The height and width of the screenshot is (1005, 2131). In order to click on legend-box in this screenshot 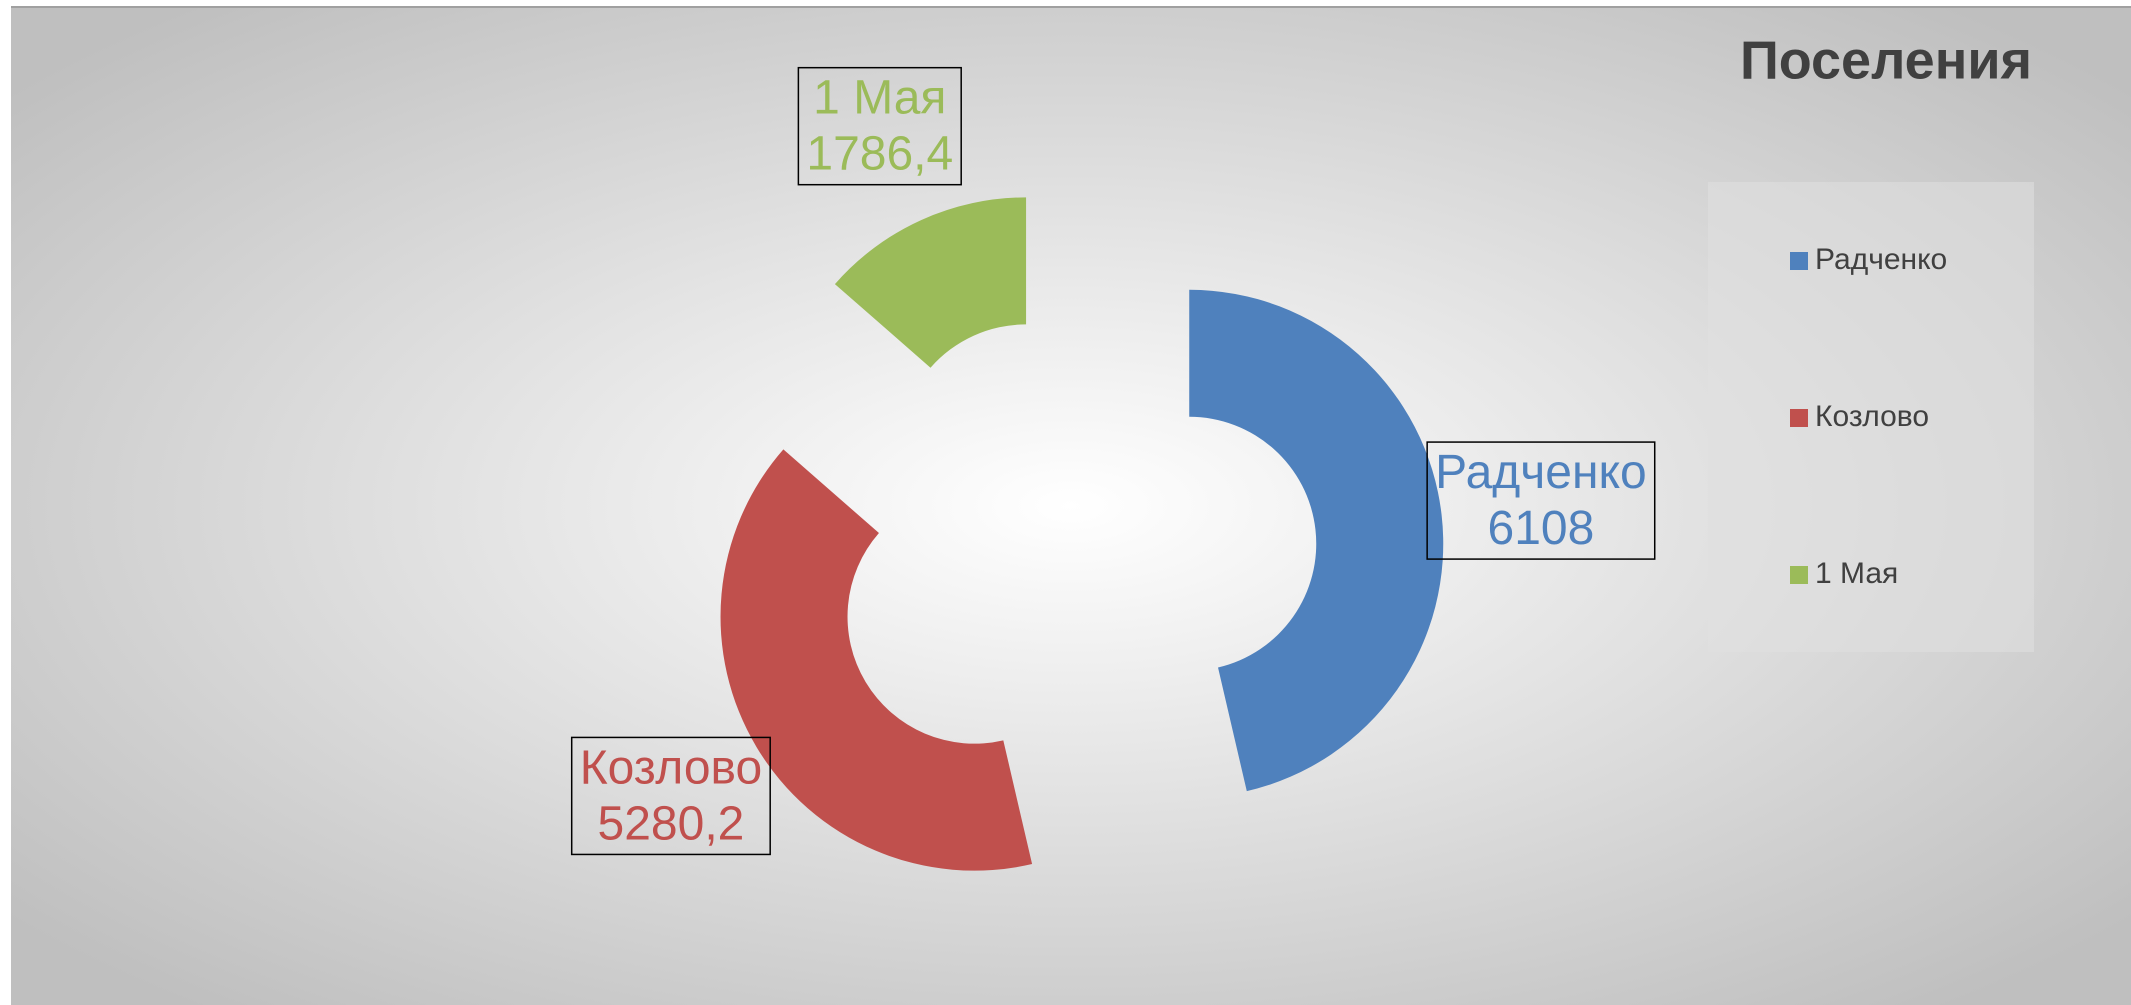, I will do `click(1871, 417)`.